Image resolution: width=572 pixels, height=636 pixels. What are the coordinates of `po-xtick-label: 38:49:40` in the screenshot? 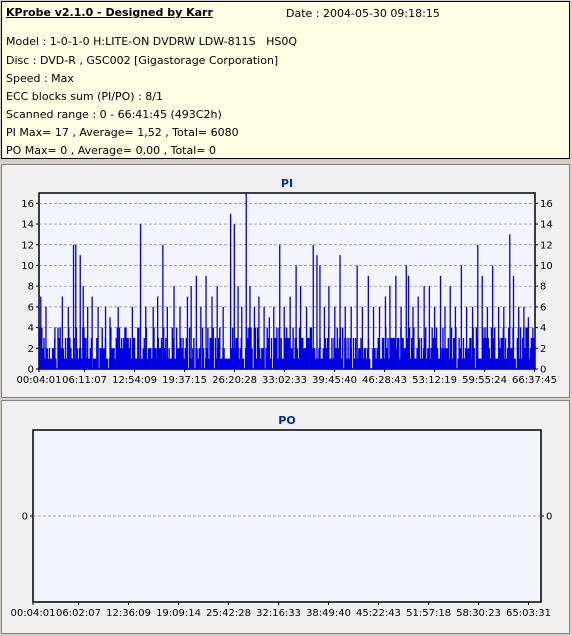 It's located at (328, 613).